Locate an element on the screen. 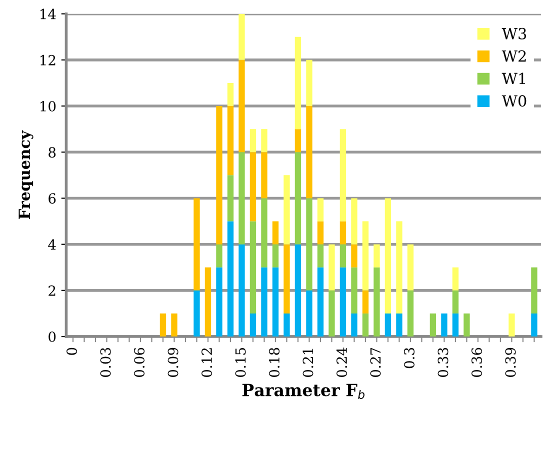 Image resolution: width=552 pixels, height=461 pixels. y-tick-label: 10 is located at coordinates (48, 106).